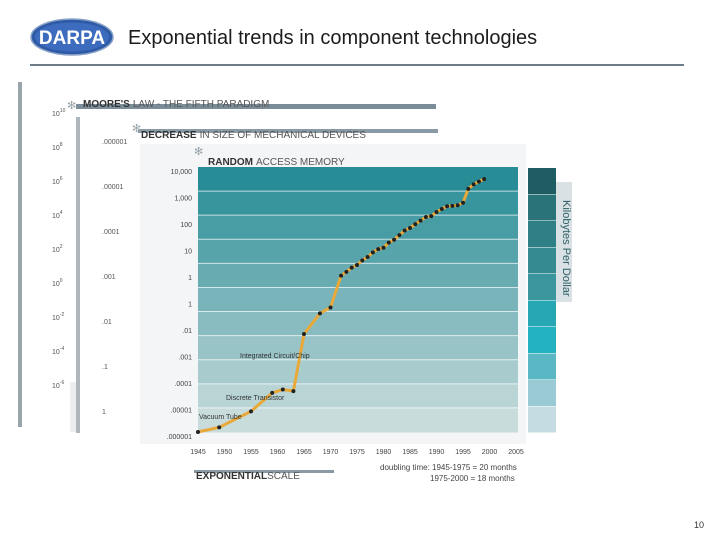 The image size is (720, 540). I want to click on panel2-title-bold: DECREASE, so click(169, 135).